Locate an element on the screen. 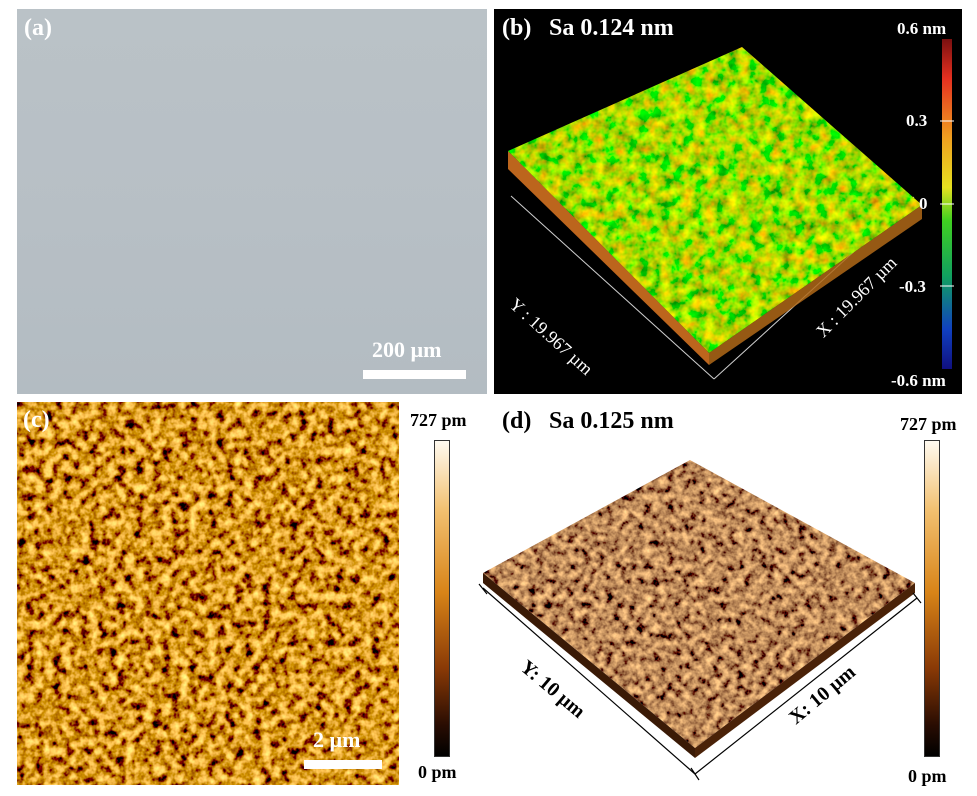 This screenshot has height=796, width=977. panel-d-label: (d) is located at coordinates (517, 421).